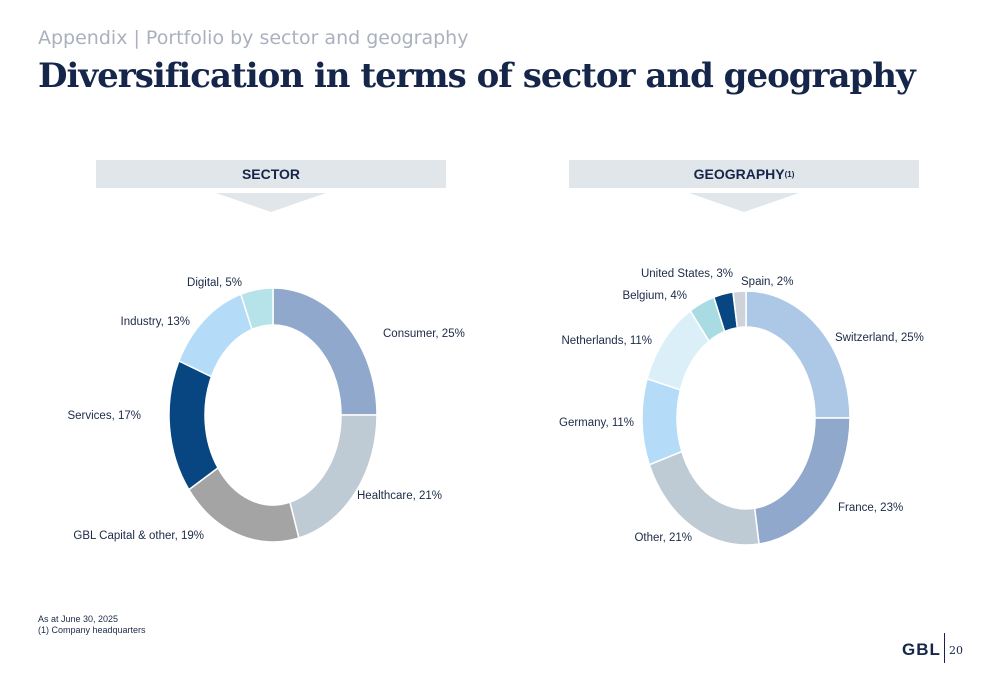 This screenshot has width=1000, height=685. I want to click on geography-slice-label: Other, 21%, so click(663, 538).